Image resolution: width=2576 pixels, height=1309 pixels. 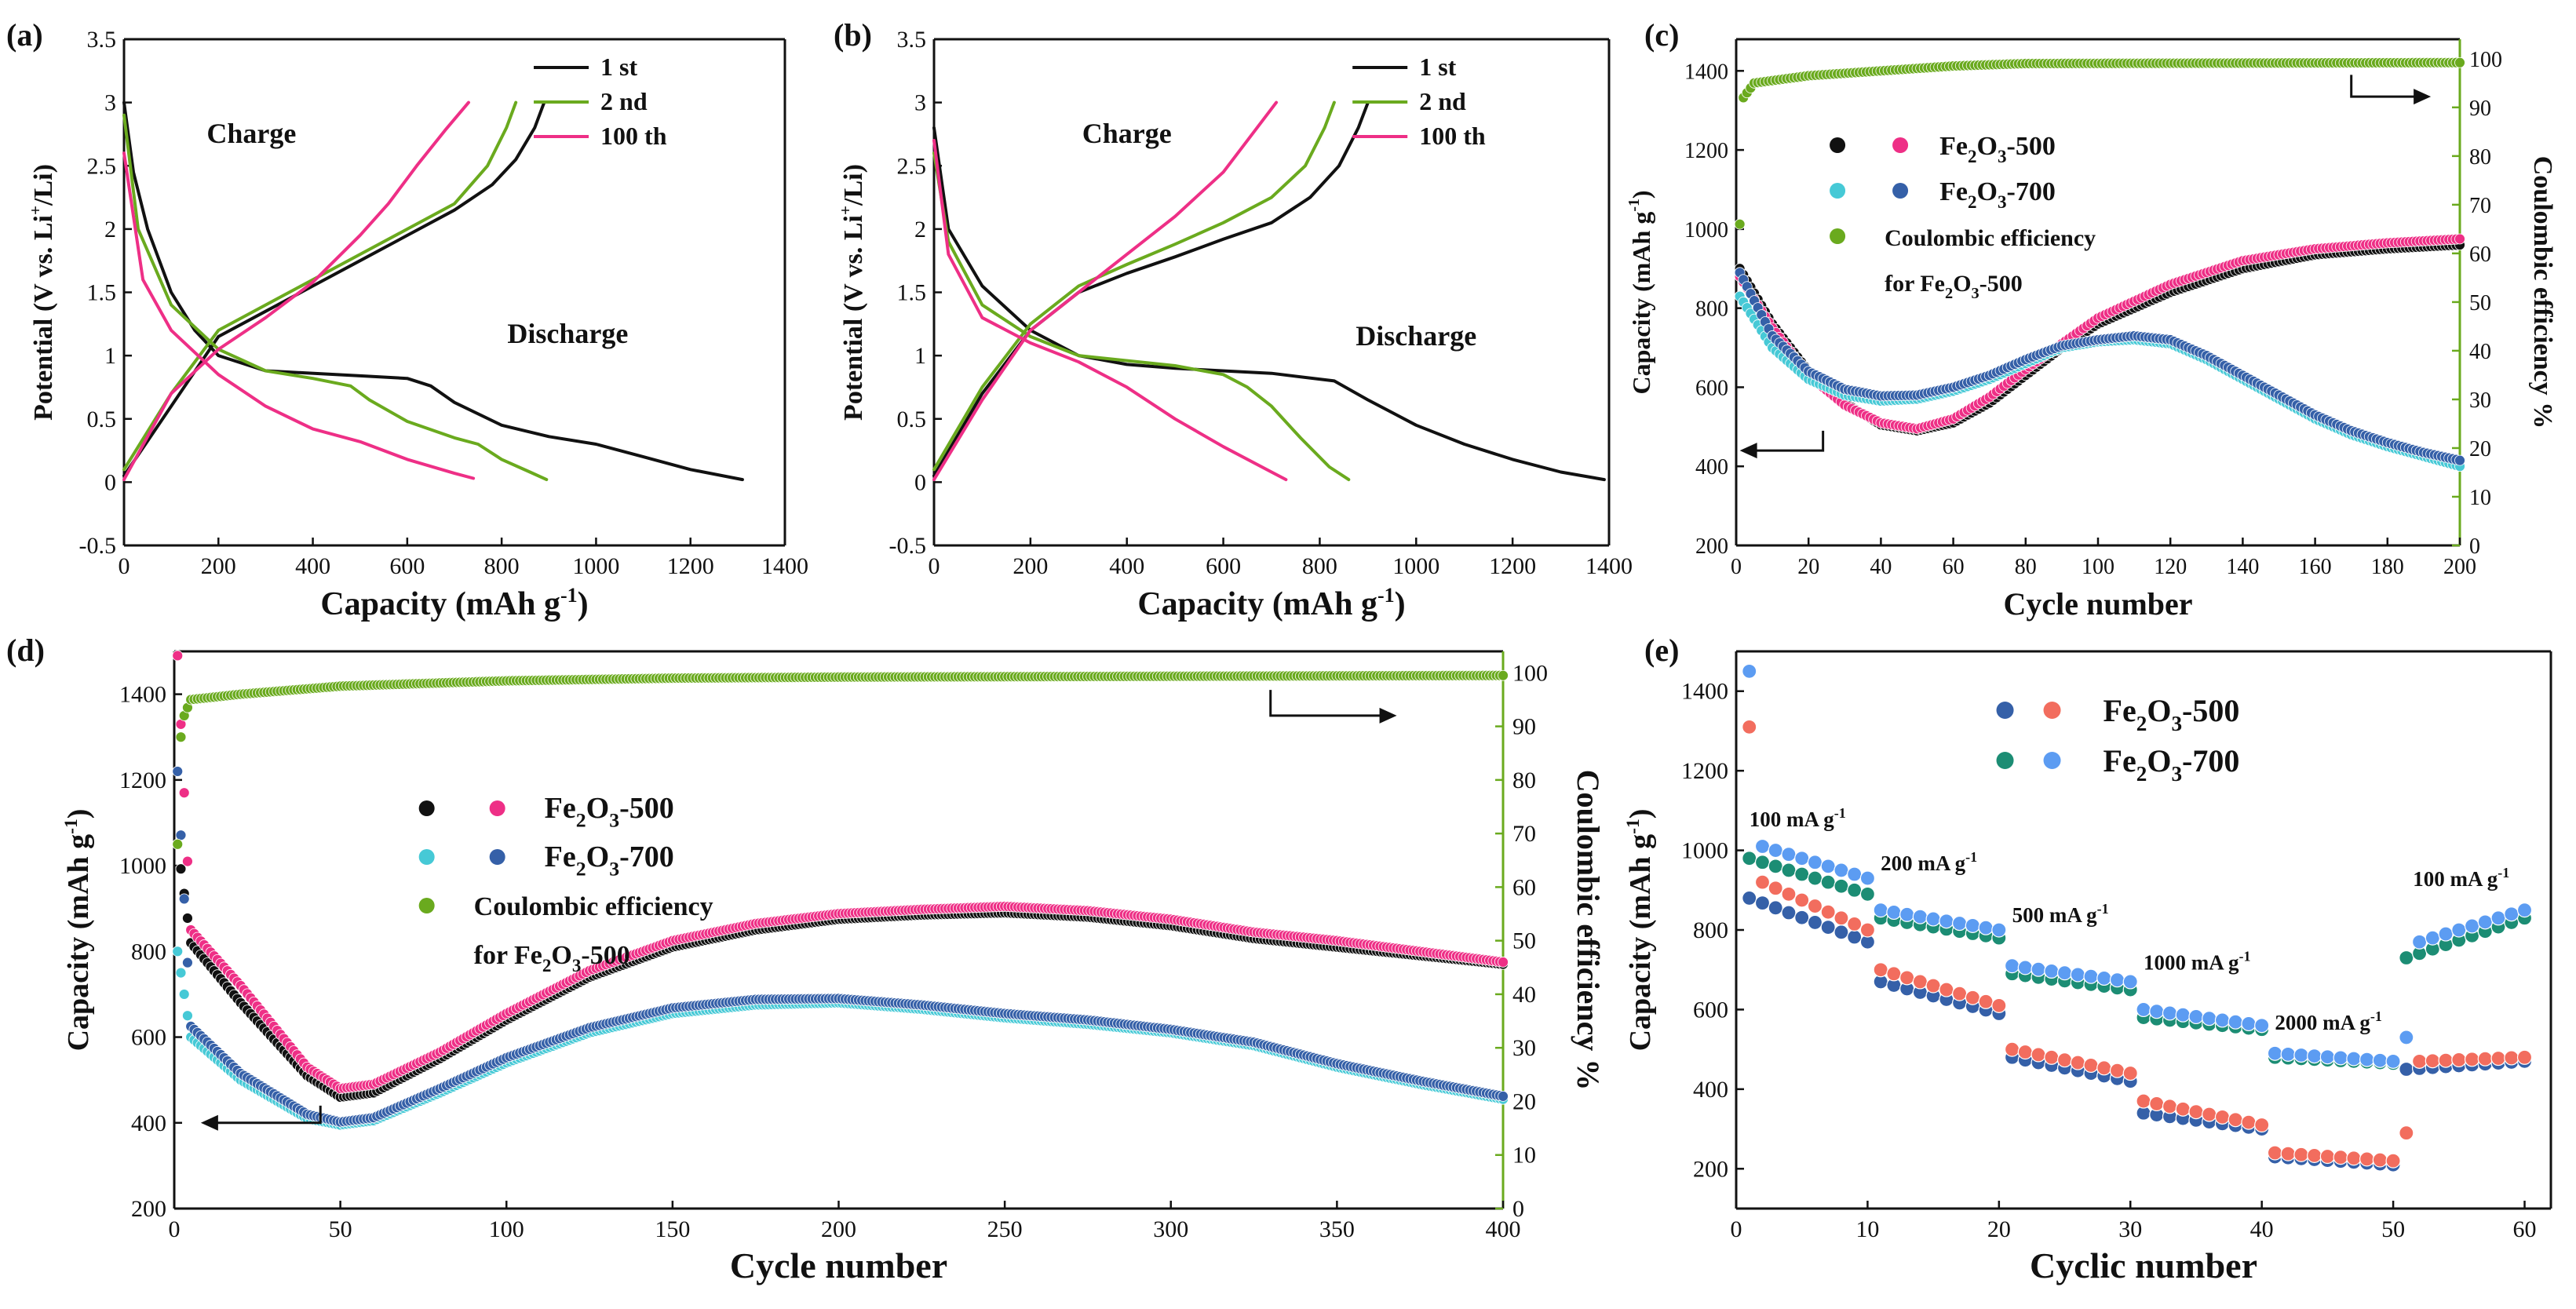 I want to click on arrow-line, so click(x=1789, y=441).